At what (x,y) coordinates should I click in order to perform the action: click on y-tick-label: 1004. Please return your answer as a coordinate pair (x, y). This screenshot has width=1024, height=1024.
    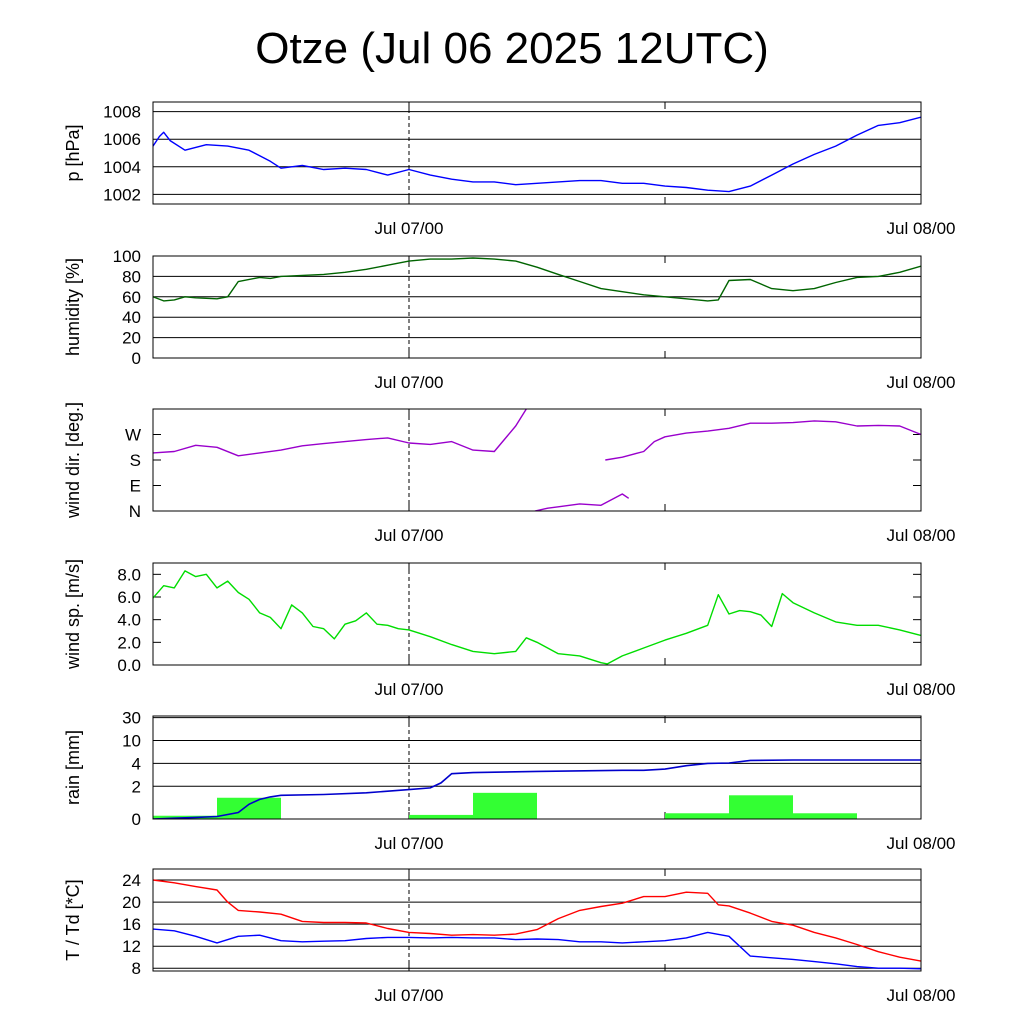
    Looking at the image, I should click on (122, 167).